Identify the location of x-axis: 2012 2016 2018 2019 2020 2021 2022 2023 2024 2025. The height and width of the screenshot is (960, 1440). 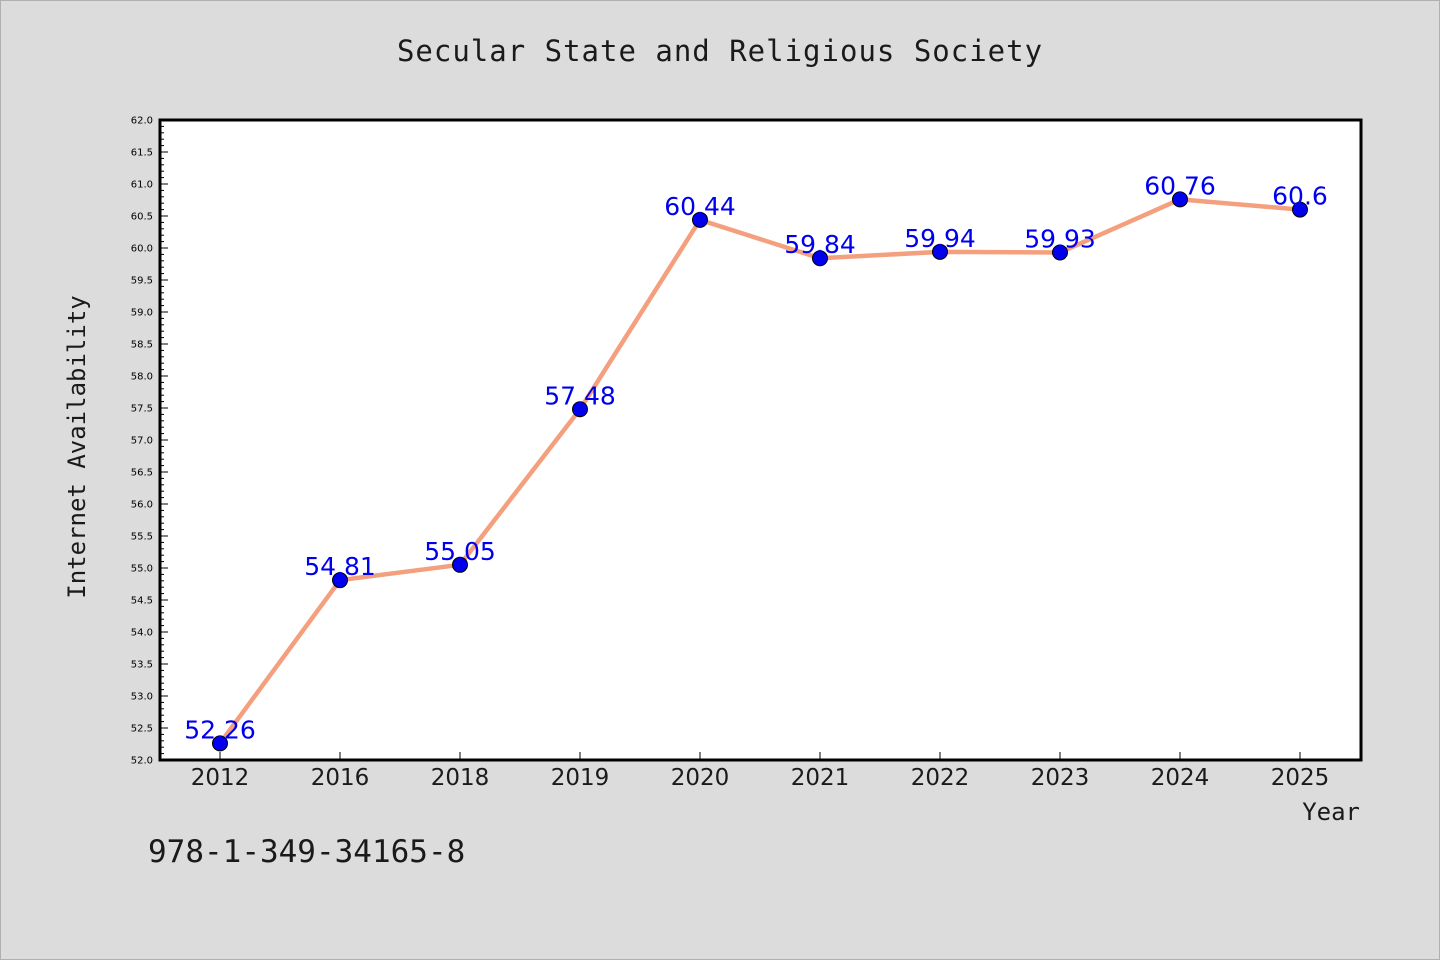
(760, 771).